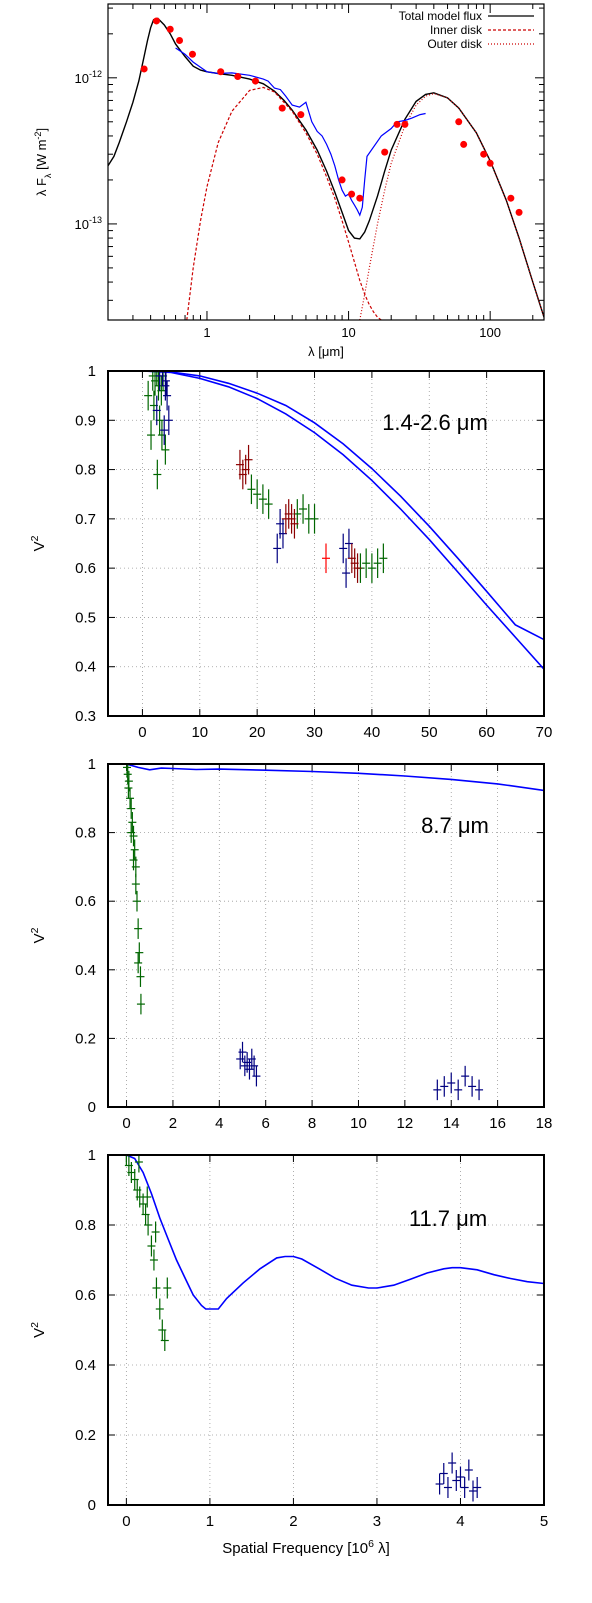 Image resolution: width=592 pixels, height=1603 pixels. I want to click on v2-x-tick-label: 30, so click(314, 732).